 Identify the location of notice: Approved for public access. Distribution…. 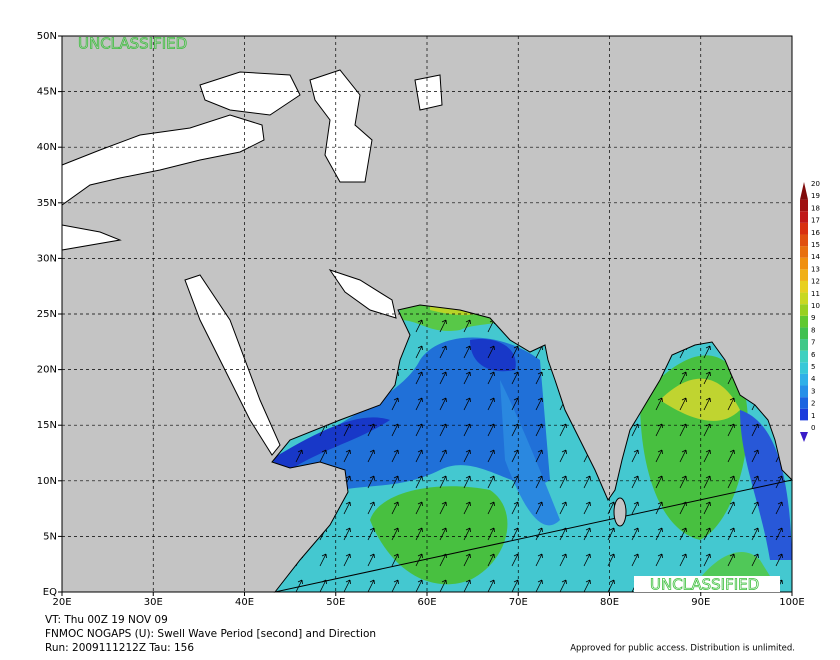
(682, 649).